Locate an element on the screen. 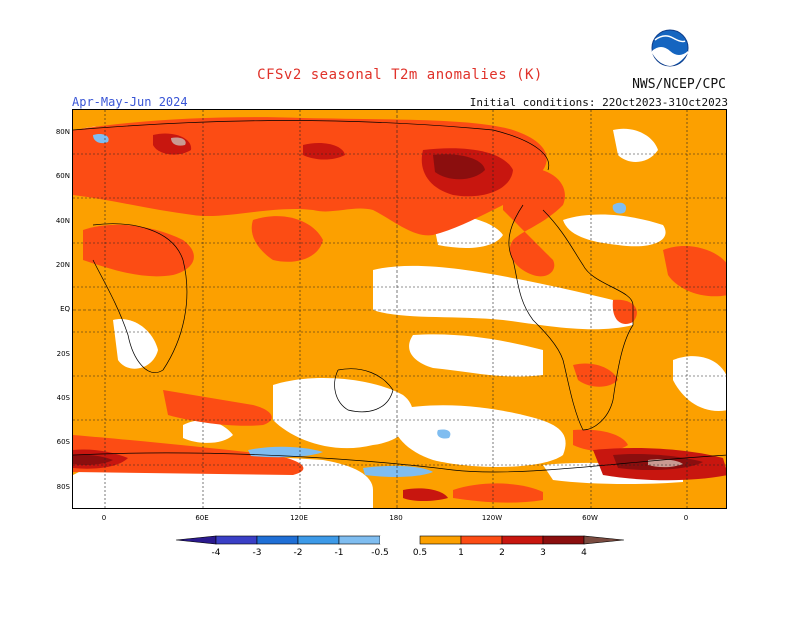  color-legend is located at coordinates (400, 542).